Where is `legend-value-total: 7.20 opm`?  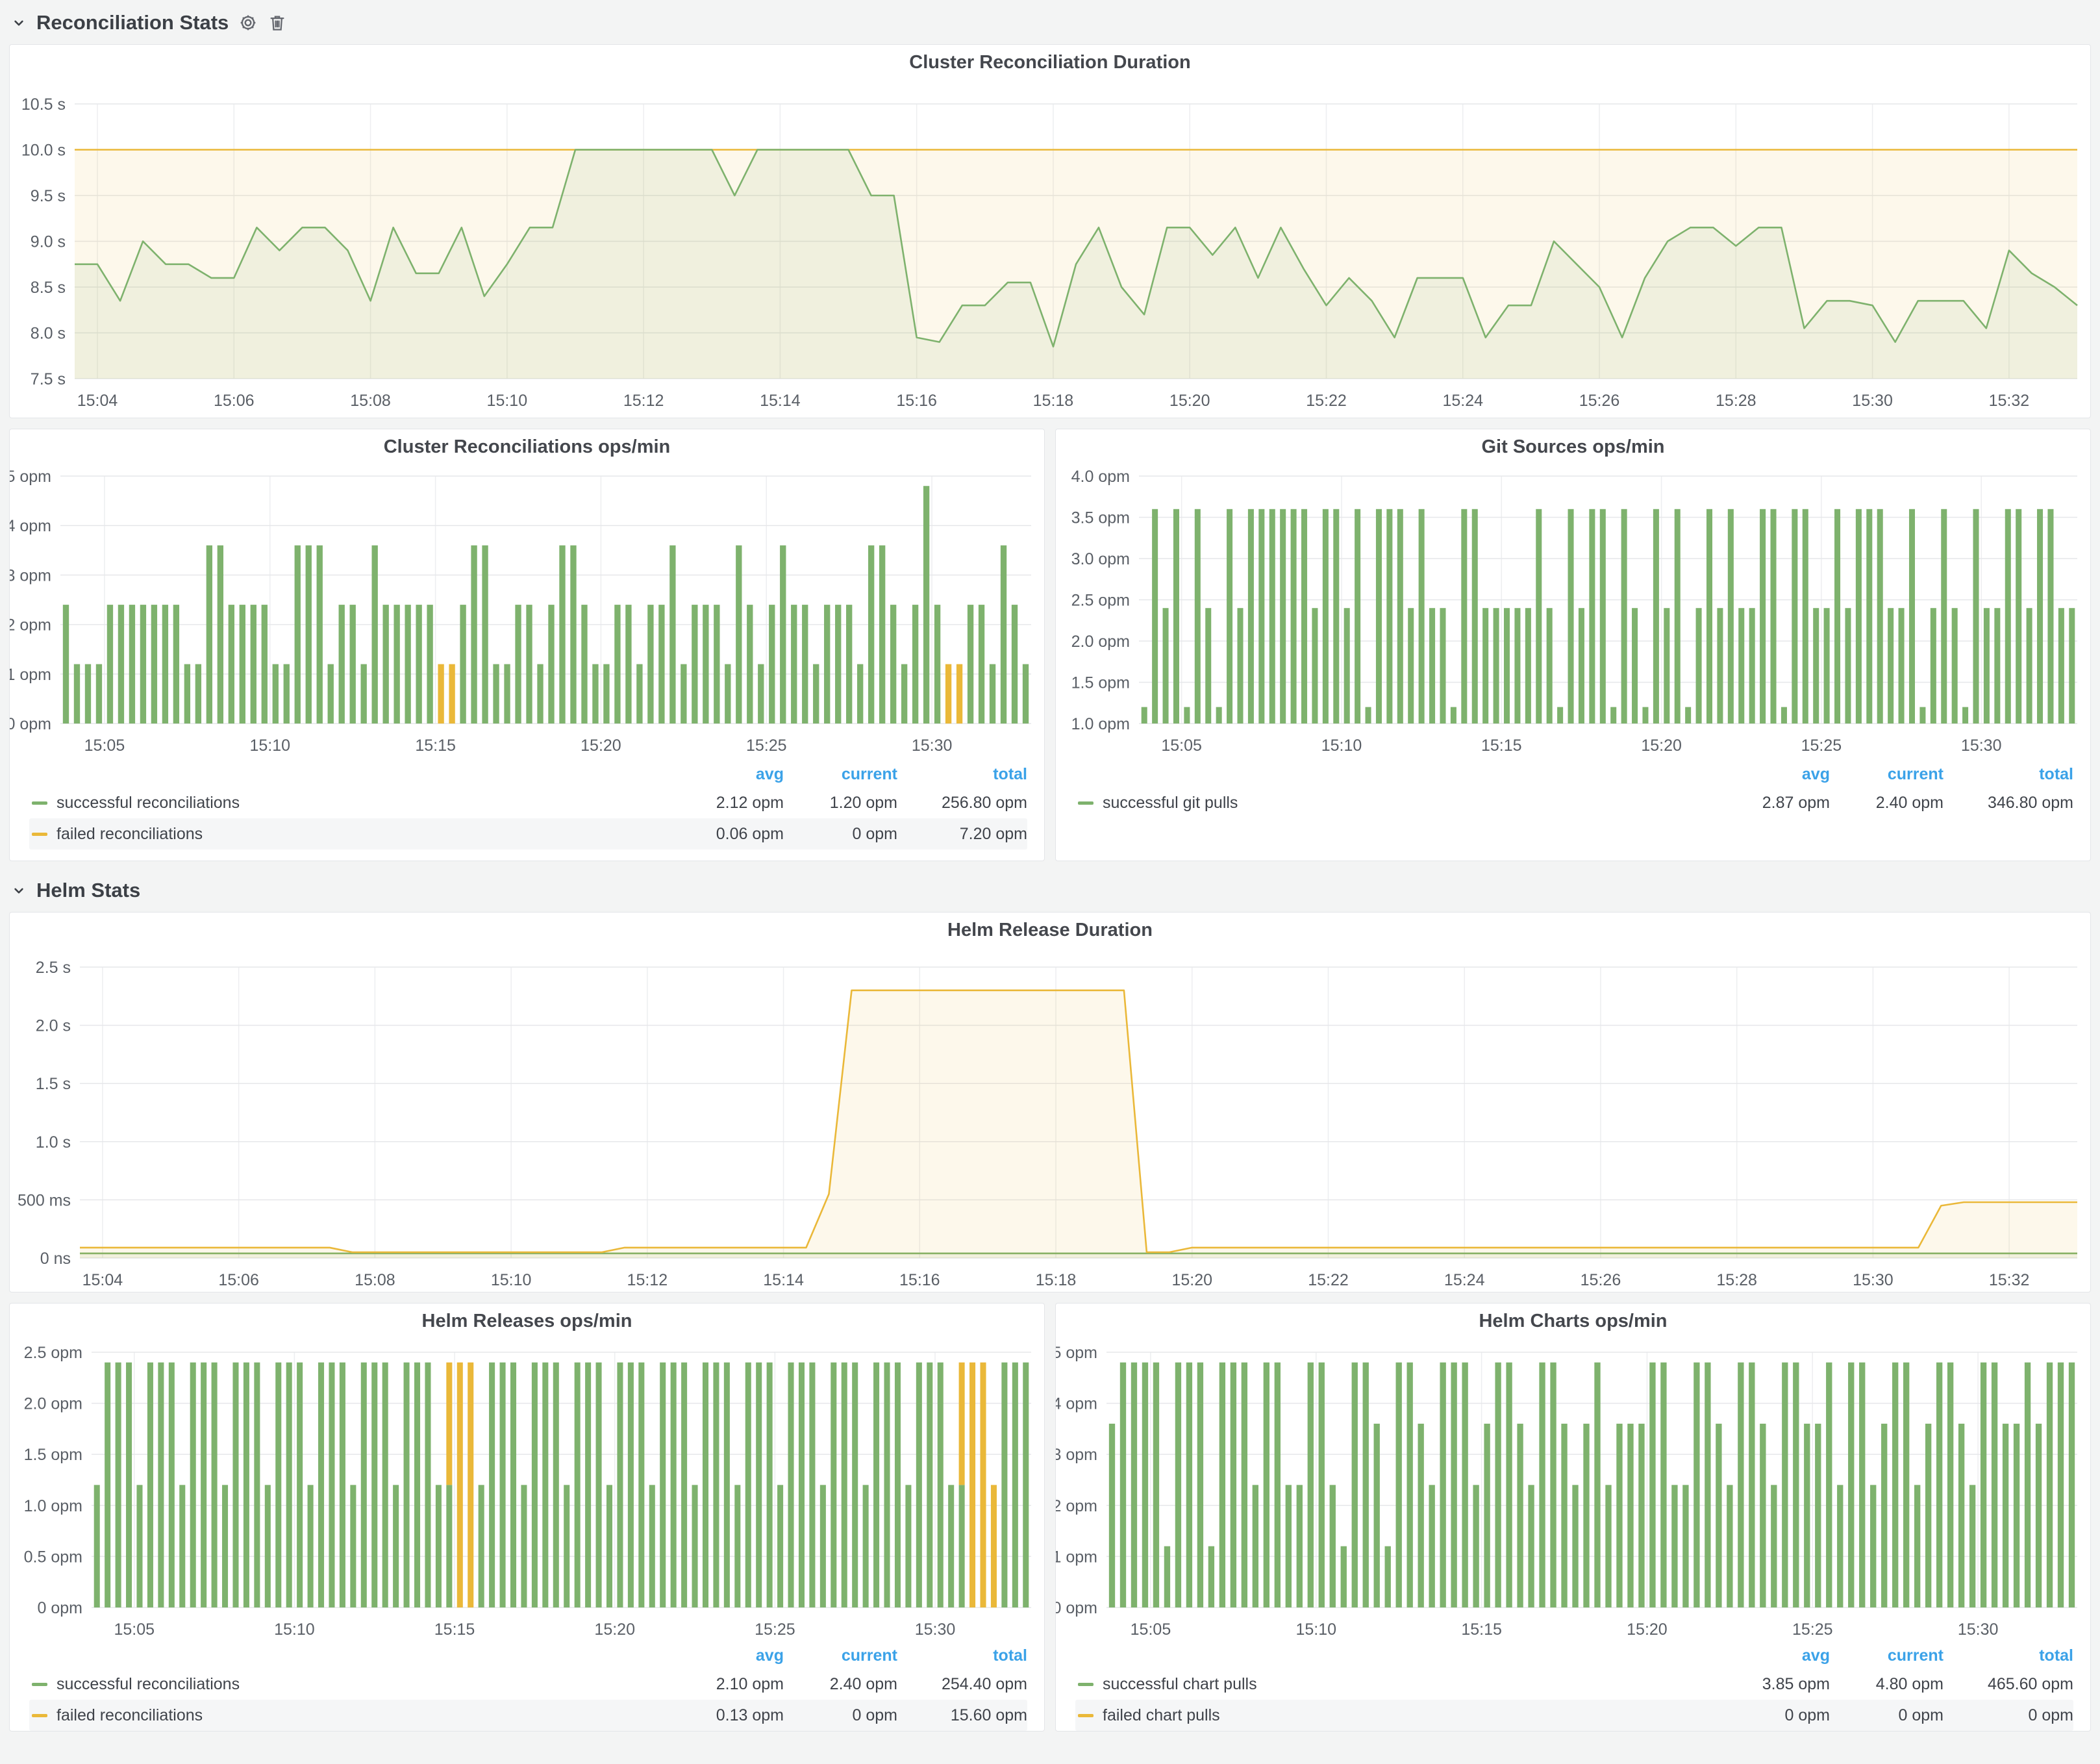 legend-value-total: 7.20 opm is located at coordinates (993, 833).